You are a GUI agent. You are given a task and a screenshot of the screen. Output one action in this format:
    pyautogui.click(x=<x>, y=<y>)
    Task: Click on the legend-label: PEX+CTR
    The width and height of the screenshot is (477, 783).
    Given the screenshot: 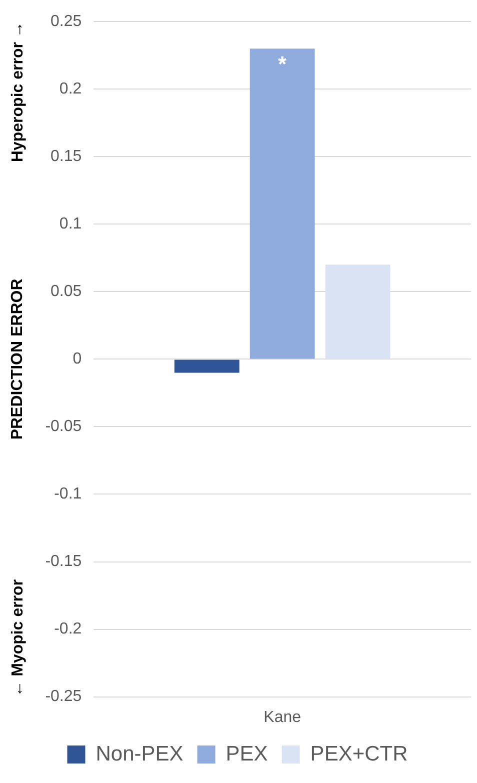 What is the action you would take?
    pyautogui.click(x=359, y=754)
    